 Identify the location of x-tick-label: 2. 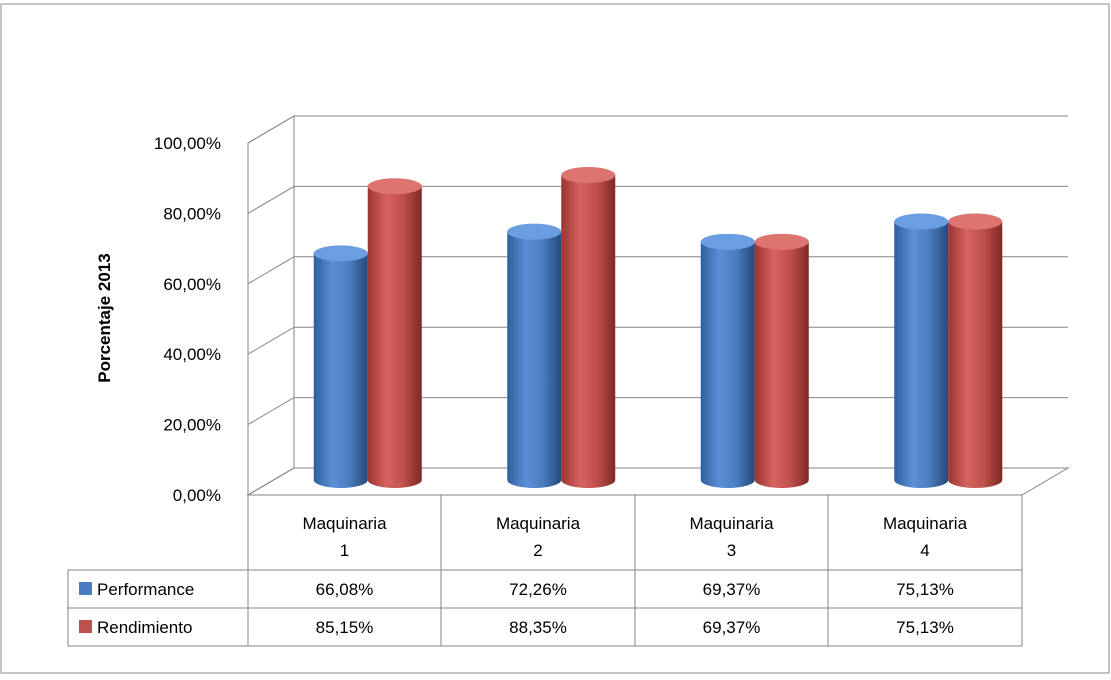
(537, 550).